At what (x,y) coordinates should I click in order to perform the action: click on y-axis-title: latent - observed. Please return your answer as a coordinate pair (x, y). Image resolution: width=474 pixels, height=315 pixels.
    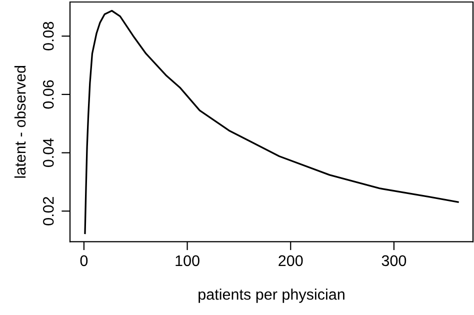
    Looking at the image, I should click on (20, 122).